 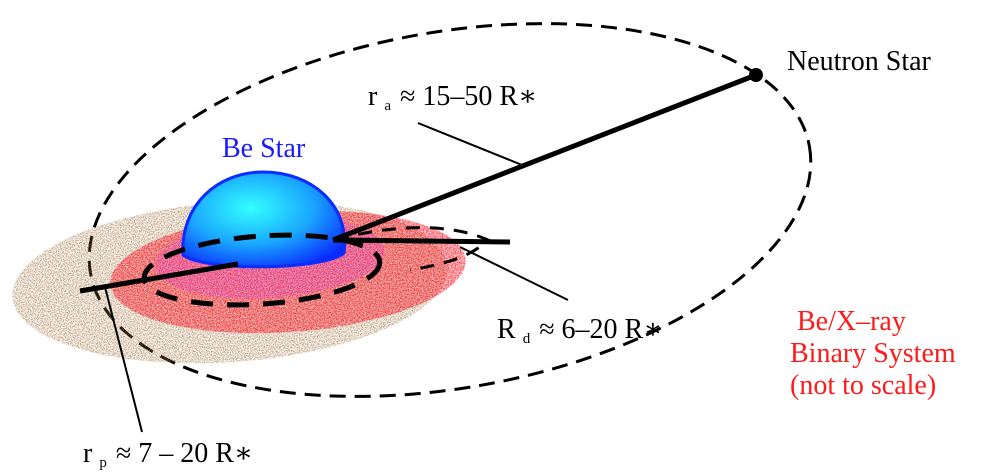 I want to click on rd-leader-line, so click(x=514, y=273).